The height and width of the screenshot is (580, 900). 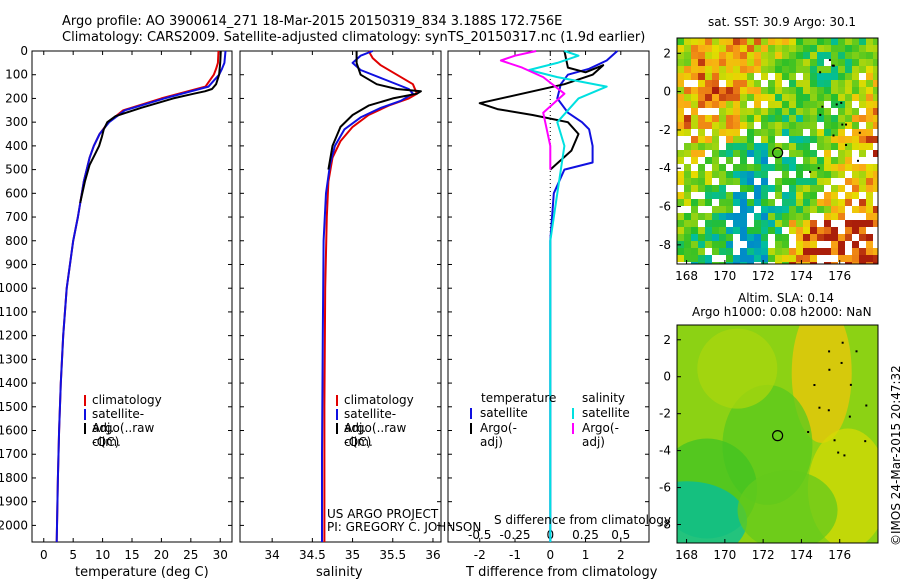 What do you see at coordinates (621, 555) in the screenshot?
I see `x-tick-label: 2` at bounding box center [621, 555].